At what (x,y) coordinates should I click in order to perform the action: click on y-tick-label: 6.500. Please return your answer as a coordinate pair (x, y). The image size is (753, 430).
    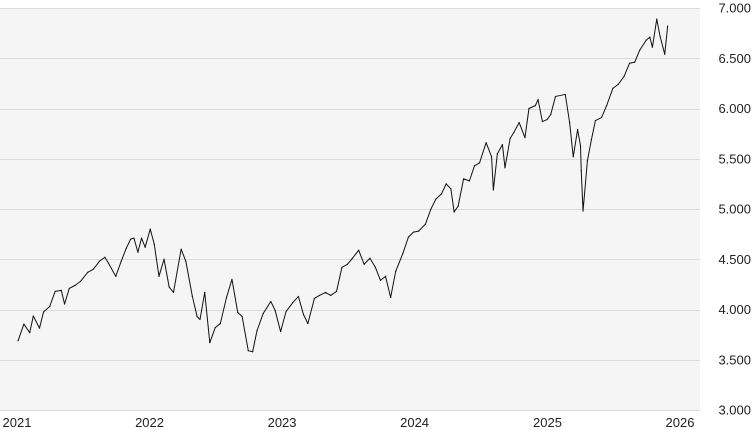
    Looking at the image, I should click on (734, 58).